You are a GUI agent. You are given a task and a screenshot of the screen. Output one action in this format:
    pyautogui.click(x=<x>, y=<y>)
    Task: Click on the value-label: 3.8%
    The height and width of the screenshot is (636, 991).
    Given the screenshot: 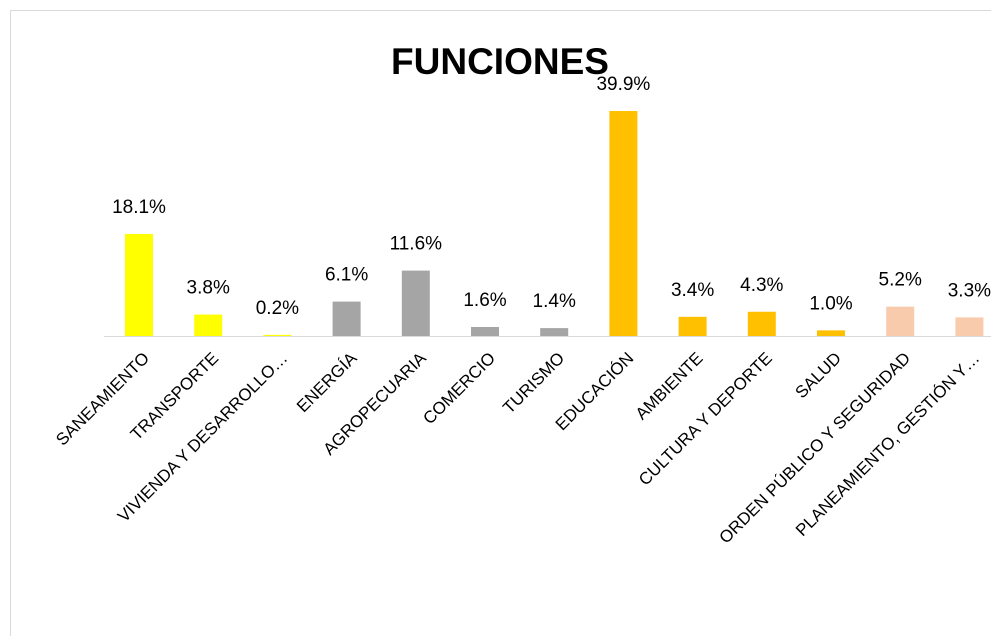 What is the action you would take?
    pyautogui.click(x=208, y=288)
    